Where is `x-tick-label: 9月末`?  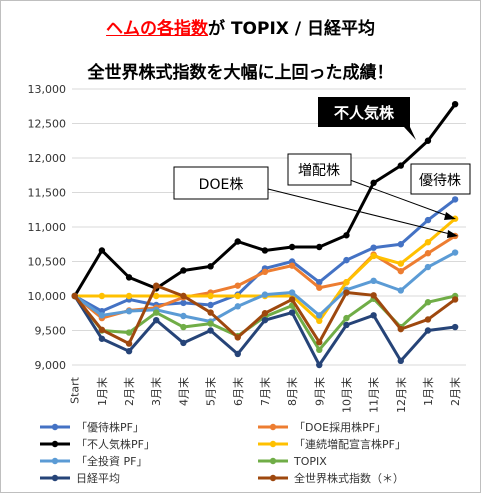 x-tick-label: 9月末 is located at coordinates (319, 391).